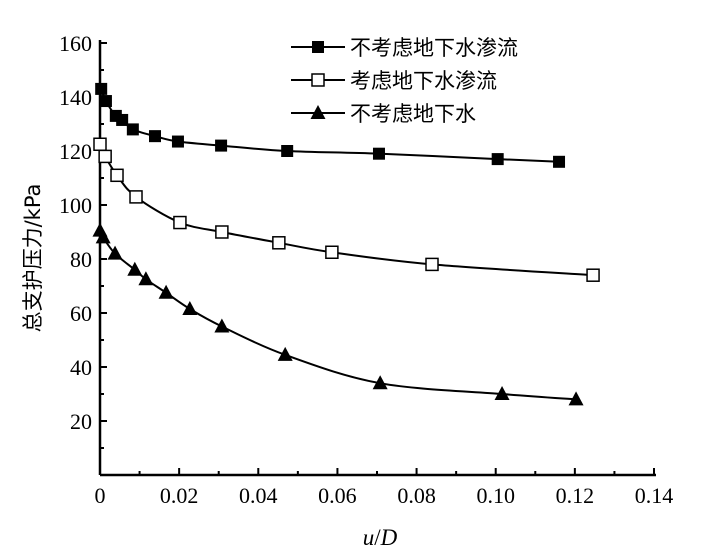 This screenshot has height=556, width=704. Describe the element at coordinates (75, 97) in the screenshot. I see `y-tick-label: 140` at that location.